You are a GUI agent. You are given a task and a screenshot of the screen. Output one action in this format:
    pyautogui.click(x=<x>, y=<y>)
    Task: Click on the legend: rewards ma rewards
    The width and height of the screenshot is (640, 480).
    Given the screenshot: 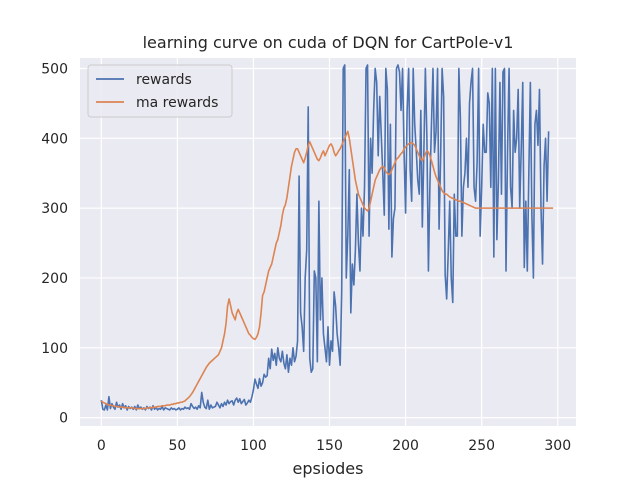 What is the action you would take?
    pyautogui.click(x=160, y=91)
    